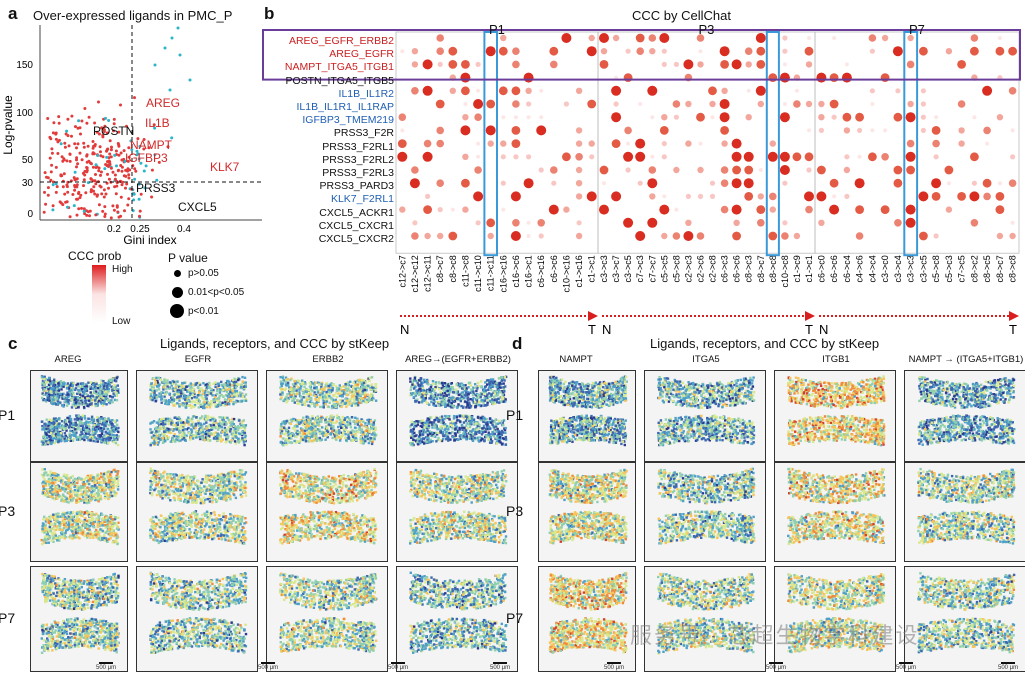 Image resolution: width=1025 pixels, height=674 pixels. What do you see at coordinates (579, 271) in the screenshot?
I see `cluster-pair-label: c1->c16` at bounding box center [579, 271].